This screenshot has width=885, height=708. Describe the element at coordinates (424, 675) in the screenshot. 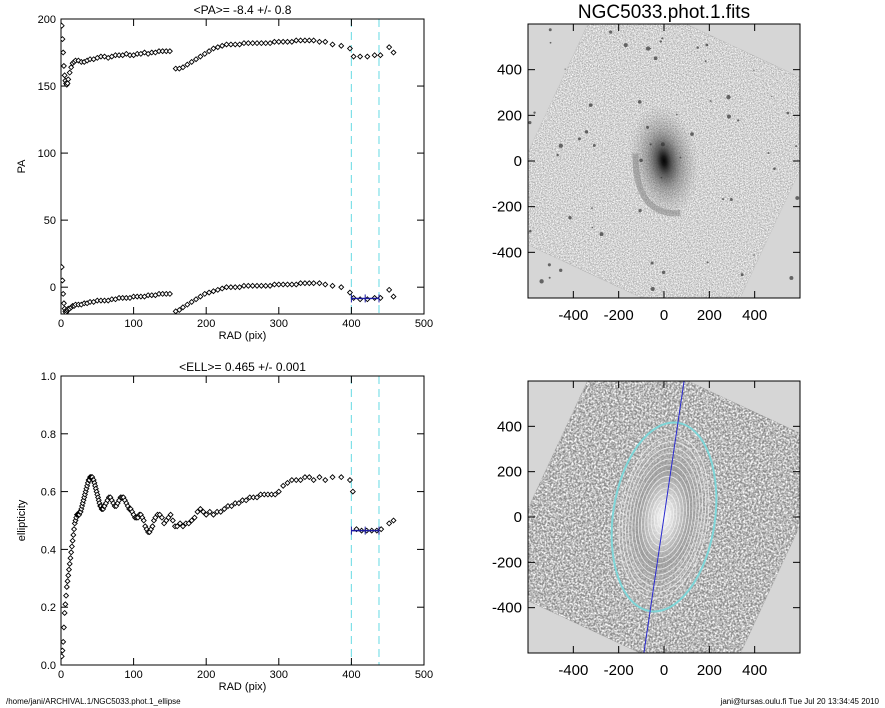

I see `xtick-label-ell-5: 500` at that location.